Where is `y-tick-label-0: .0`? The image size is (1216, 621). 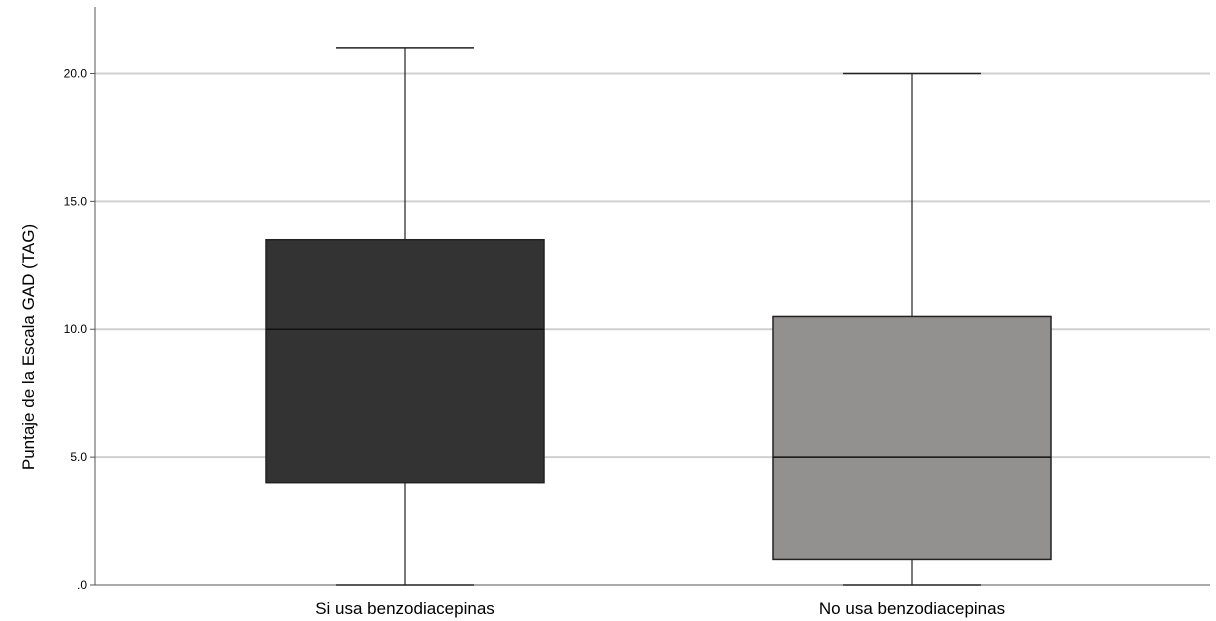 y-tick-label-0: .0 is located at coordinates (82, 585).